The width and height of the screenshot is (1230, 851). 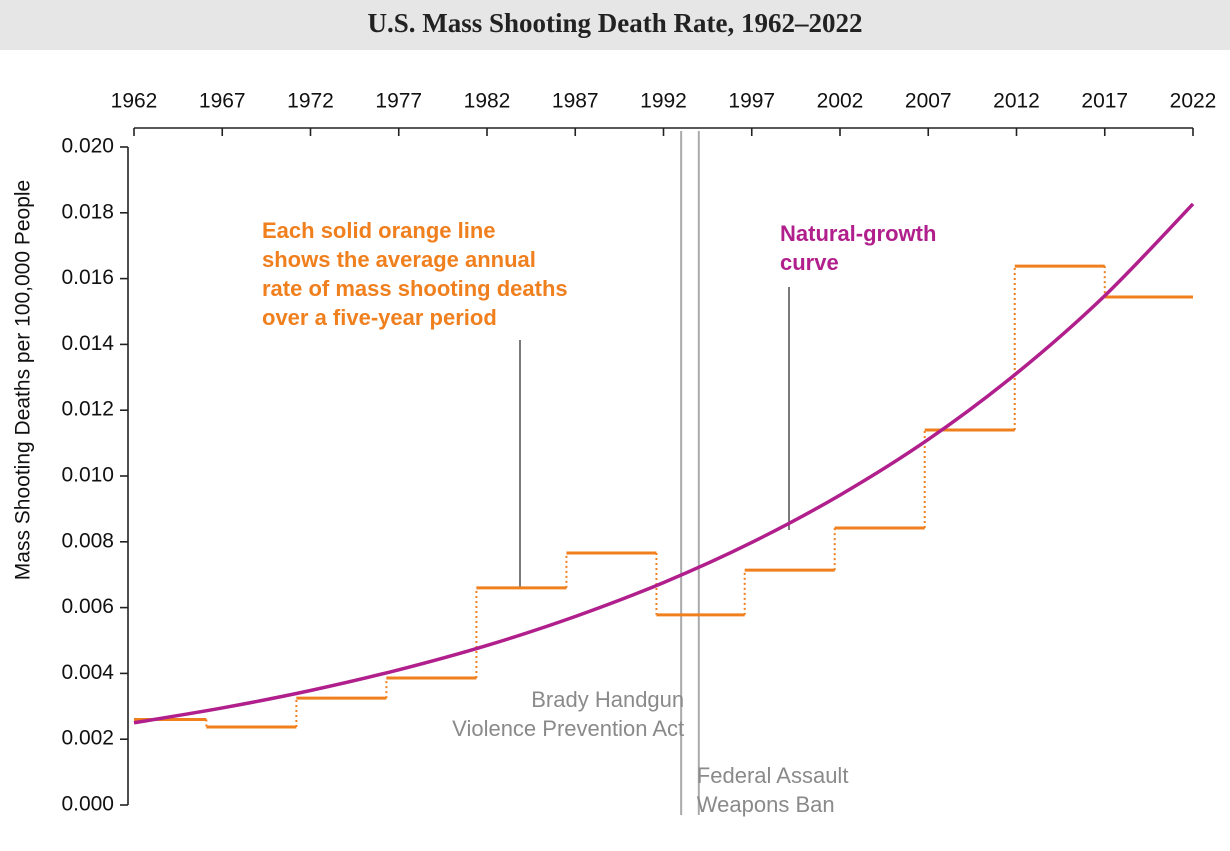 I want to click on event-label: Violence Prevention Act, so click(x=568, y=728).